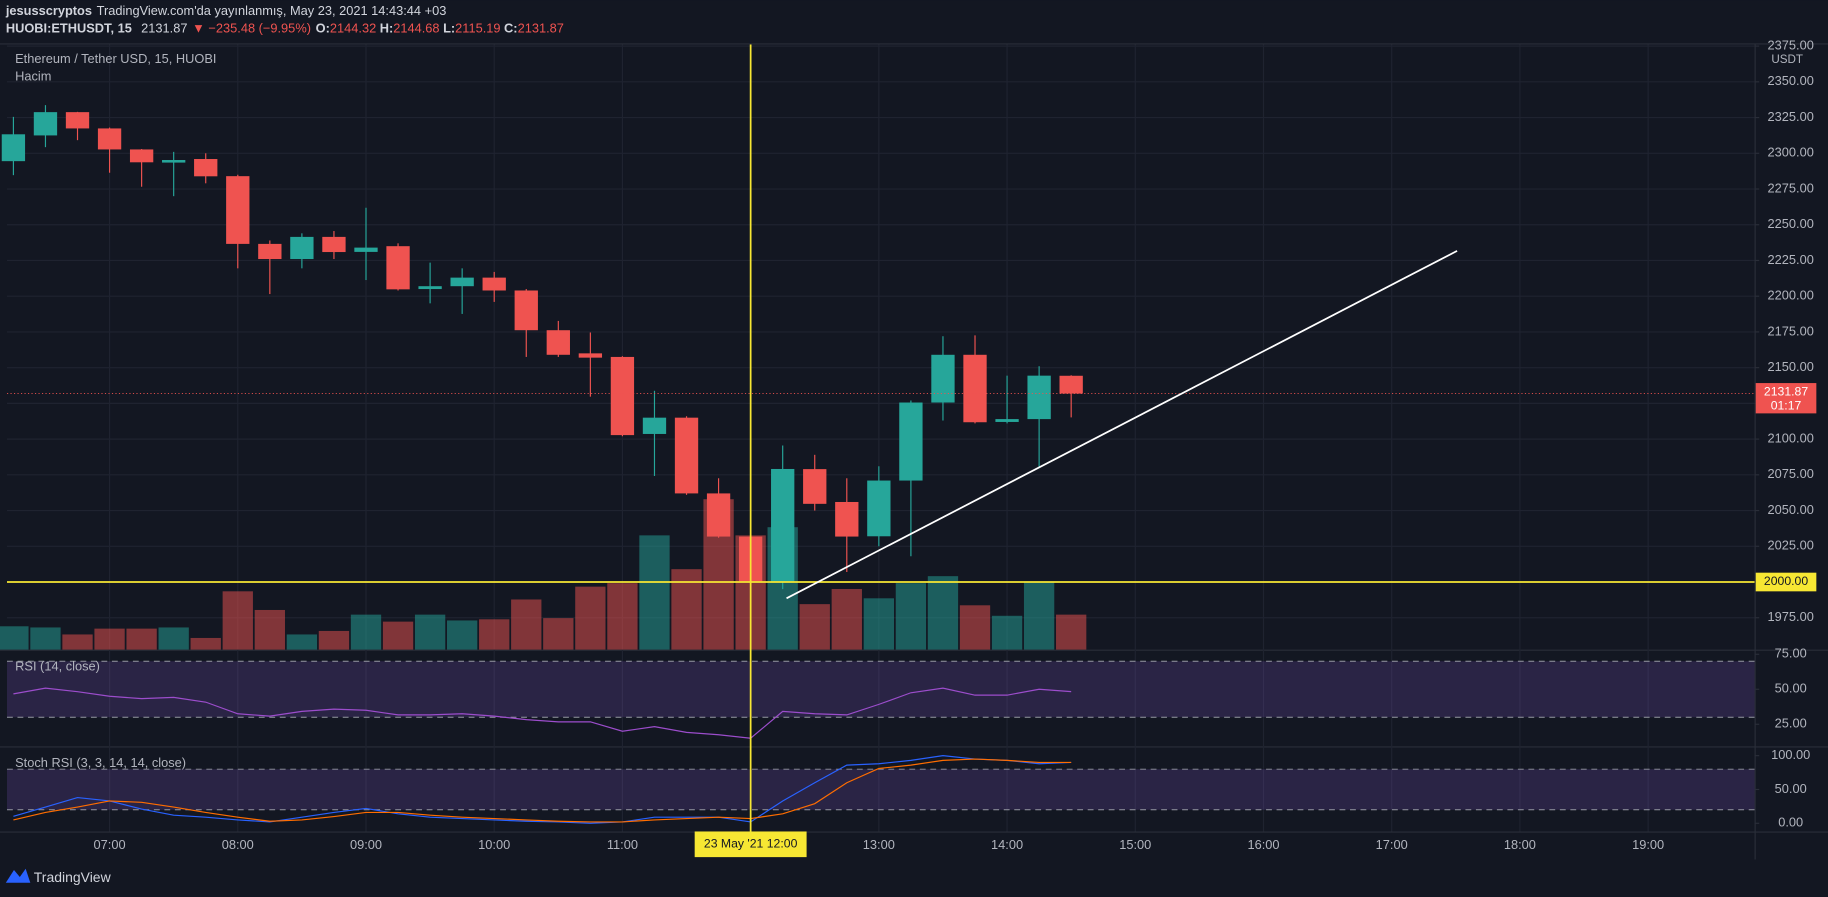 The image size is (1828, 897). What do you see at coordinates (1791, 152) in the screenshot?
I see `y-tick-label: 2300.00` at bounding box center [1791, 152].